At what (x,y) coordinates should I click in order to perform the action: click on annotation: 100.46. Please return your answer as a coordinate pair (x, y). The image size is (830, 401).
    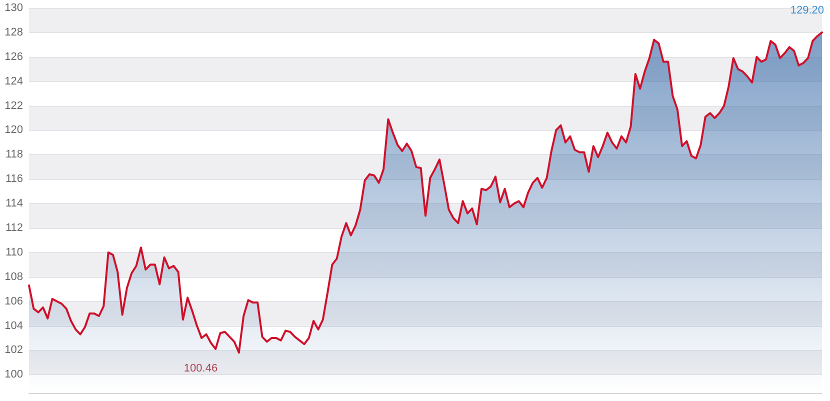
    Looking at the image, I should click on (201, 368).